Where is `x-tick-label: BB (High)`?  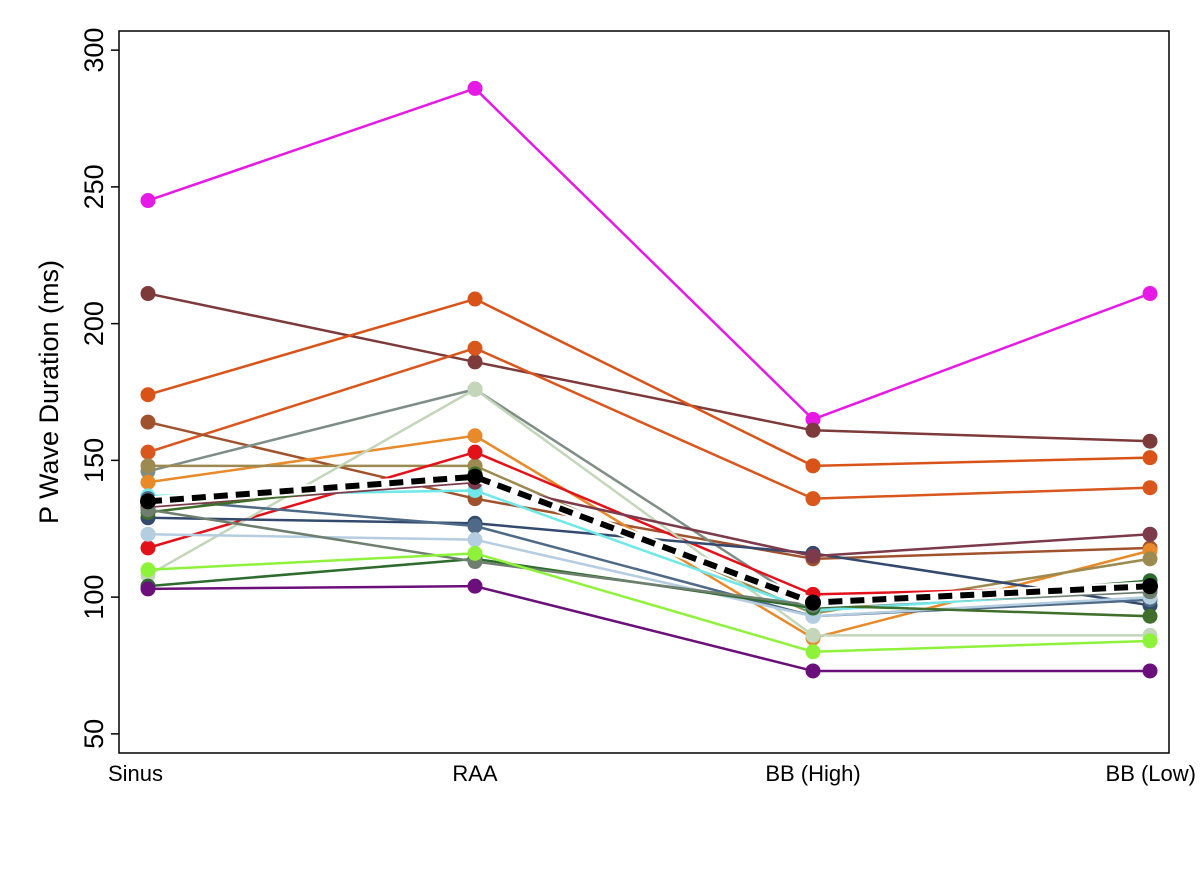 x-tick-label: BB (High) is located at coordinates (812, 773).